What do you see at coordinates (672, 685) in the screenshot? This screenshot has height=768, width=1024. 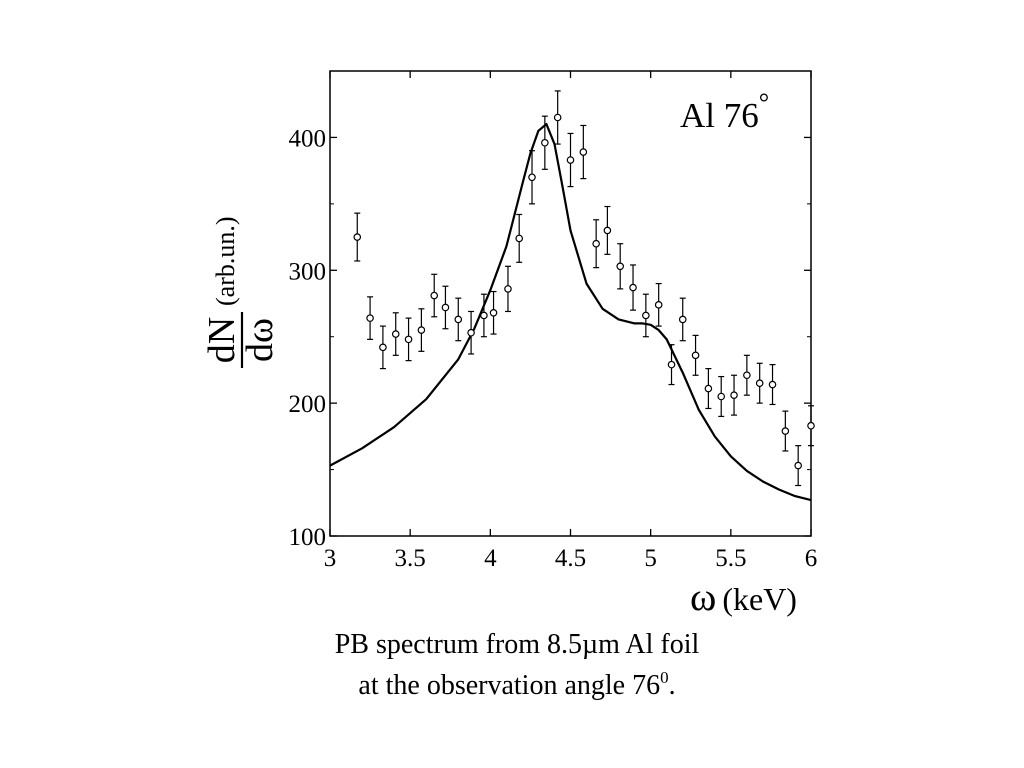 I see `caption-line-2-end: .` at bounding box center [672, 685].